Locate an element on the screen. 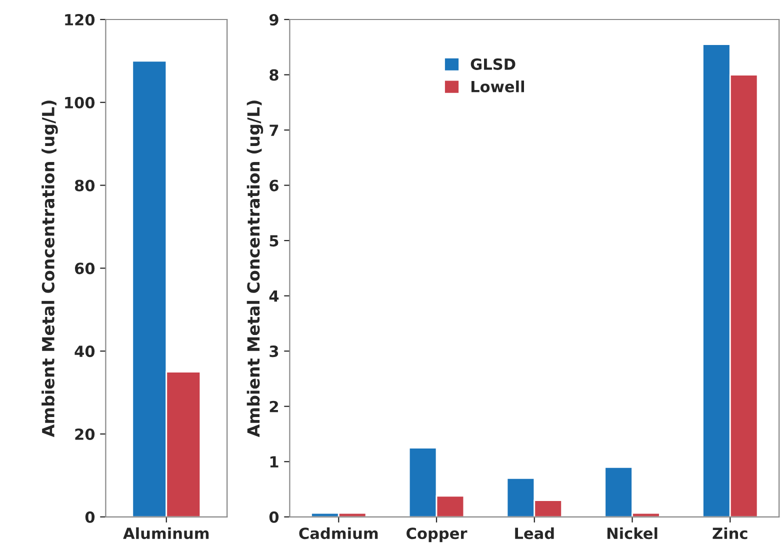 The height and width of the screenshot is (557, 783). x-tick-label: Nickel is located at coordinates (632, 533).